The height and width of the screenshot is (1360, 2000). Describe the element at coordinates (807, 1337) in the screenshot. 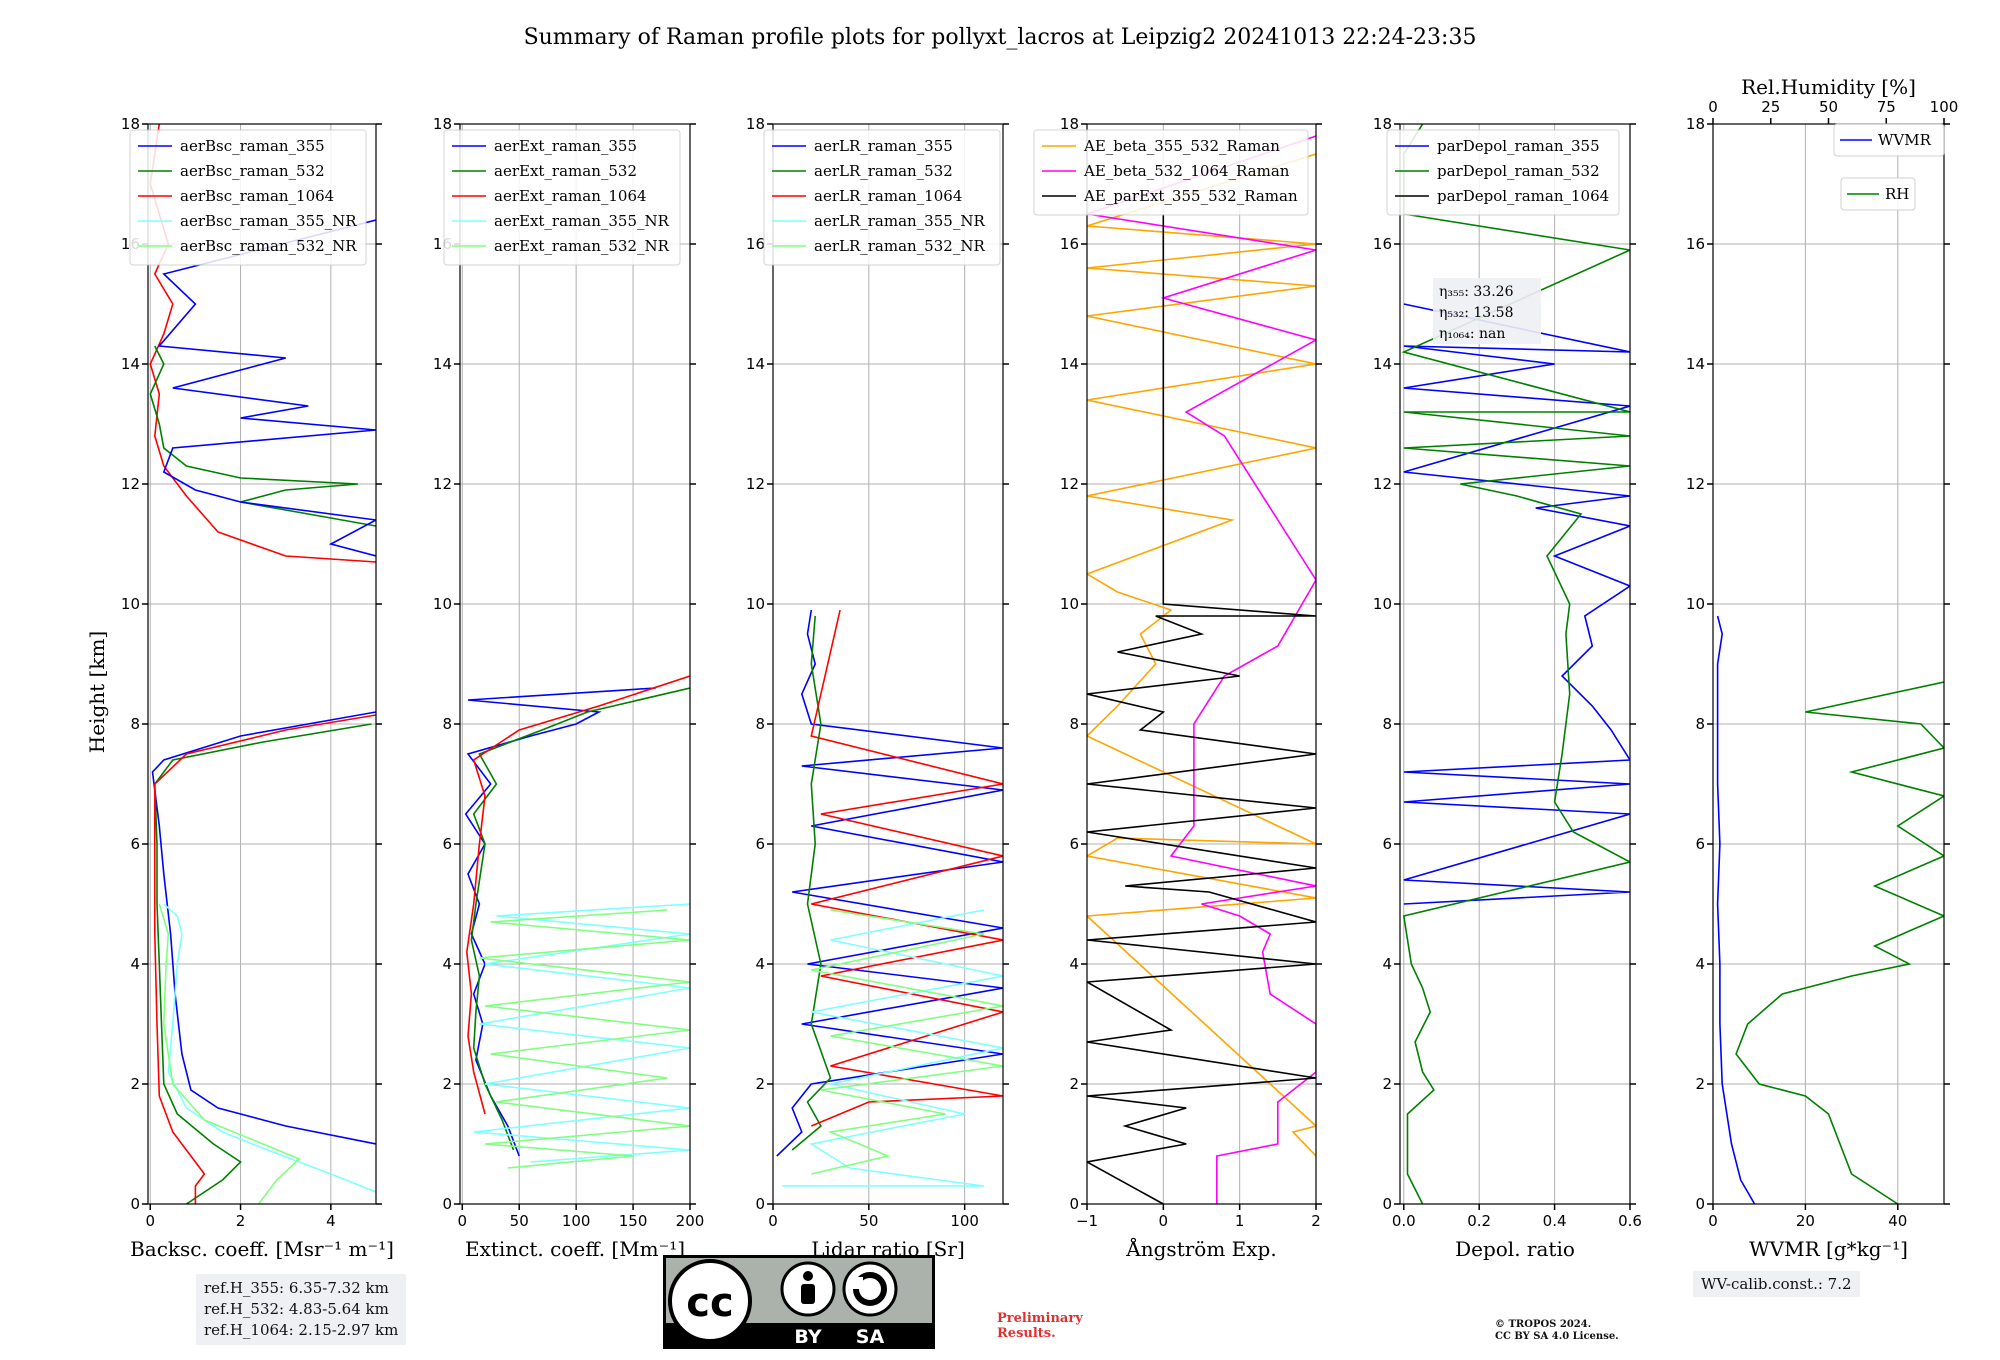

I see `svg-text: BY` at that location.